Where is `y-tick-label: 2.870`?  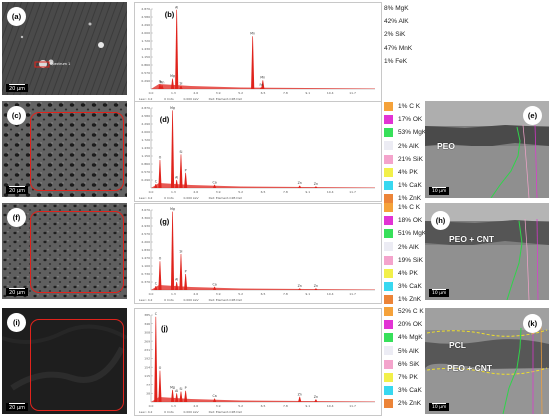
y-tick-label: 2.870 is located at coordinates (145, 108).